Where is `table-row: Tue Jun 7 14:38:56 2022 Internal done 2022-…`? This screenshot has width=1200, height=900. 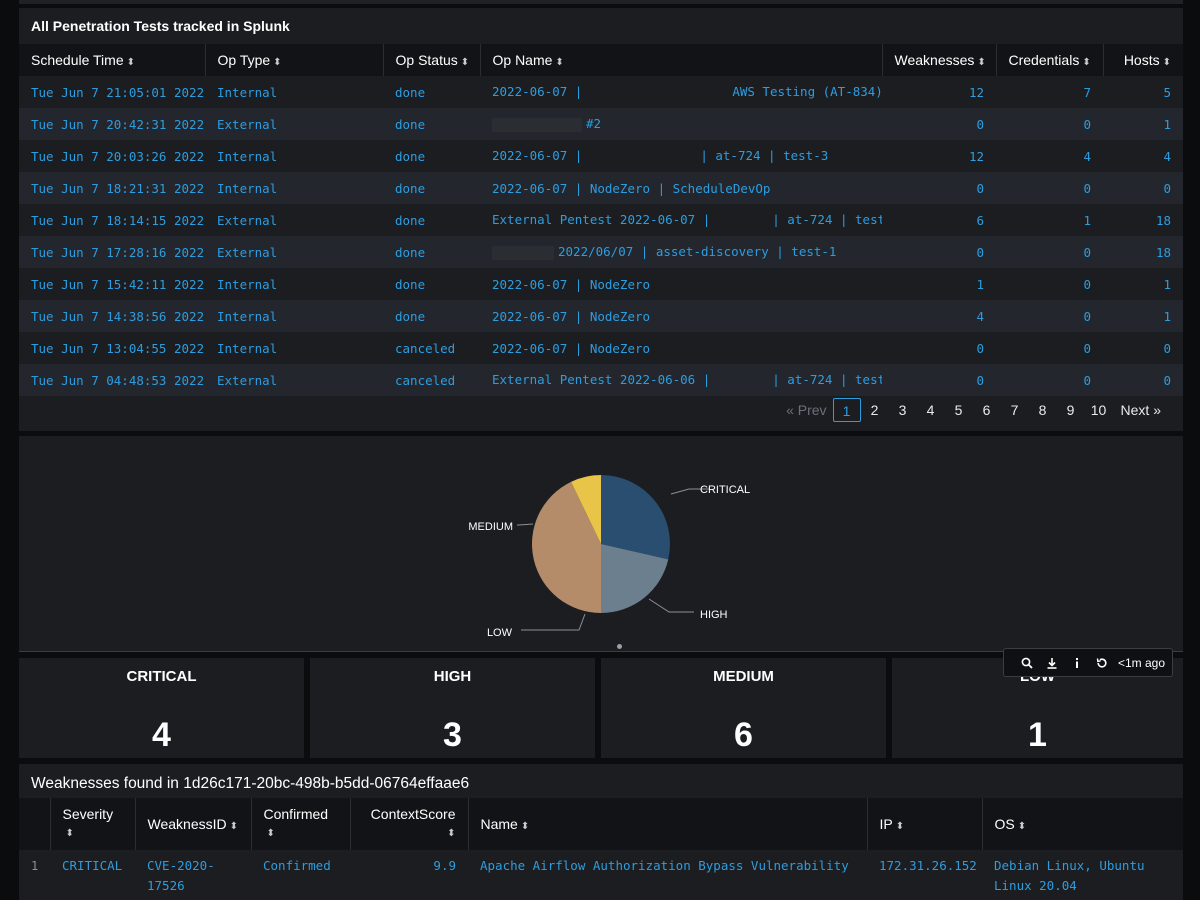
table-row: Tue Jun 7 14:38:56 2022 Internal done 2022-… is located at coordinates (601, 316).